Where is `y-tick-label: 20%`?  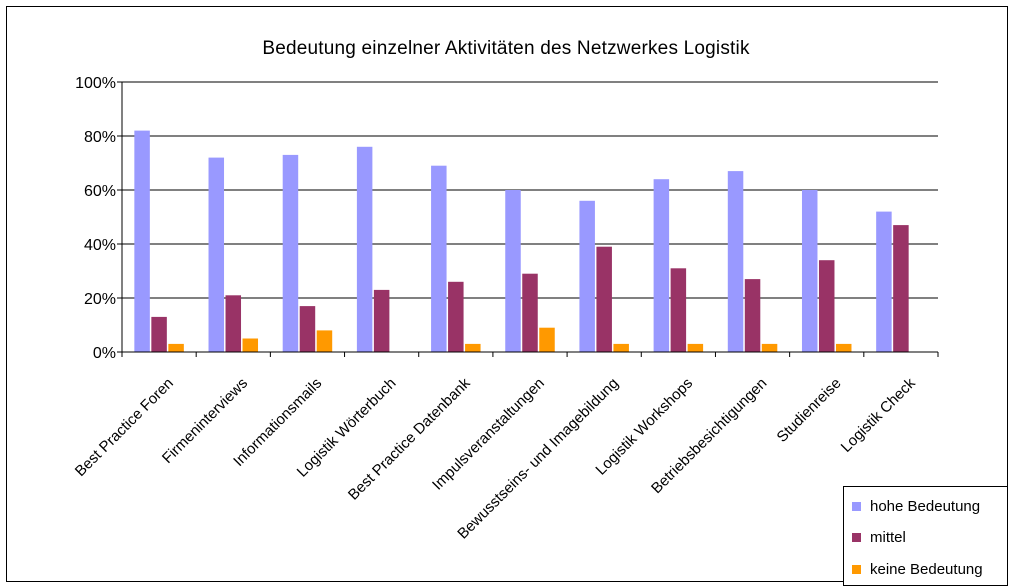 y-tick-label: 20% is located at coordinates (100, 299).